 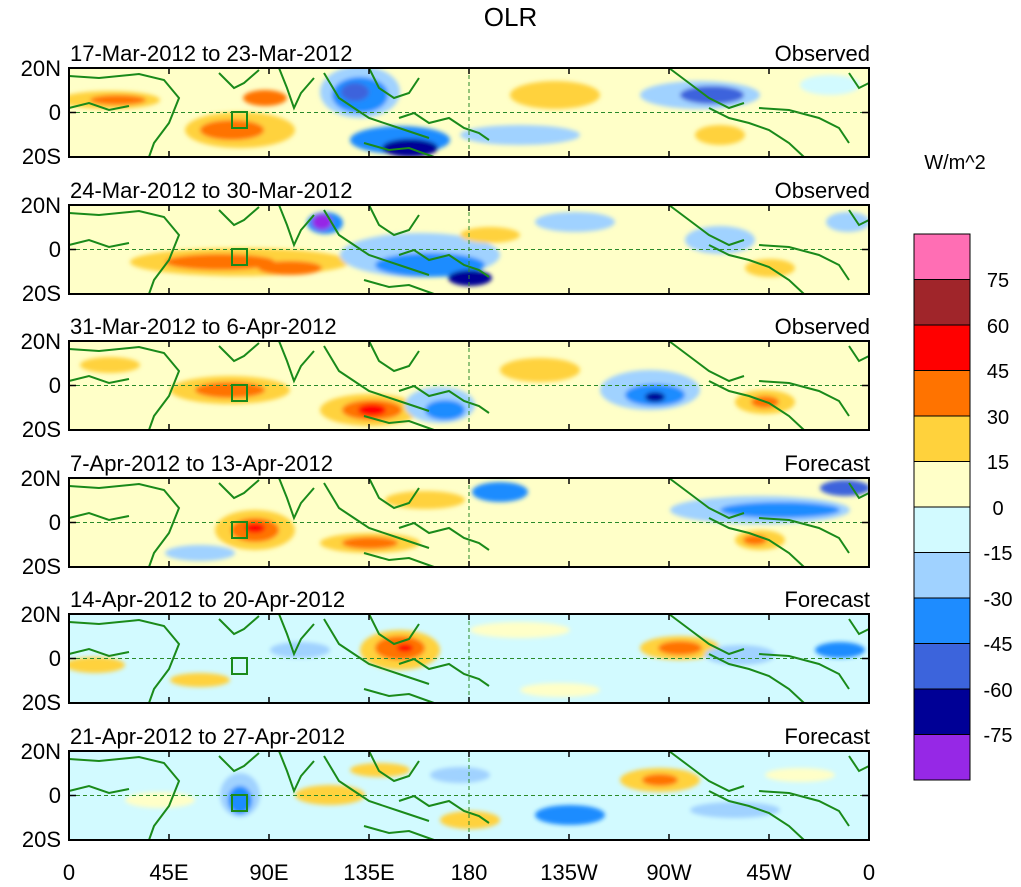 I want to click on panel-2-overlay, so click(x=469, y=249).